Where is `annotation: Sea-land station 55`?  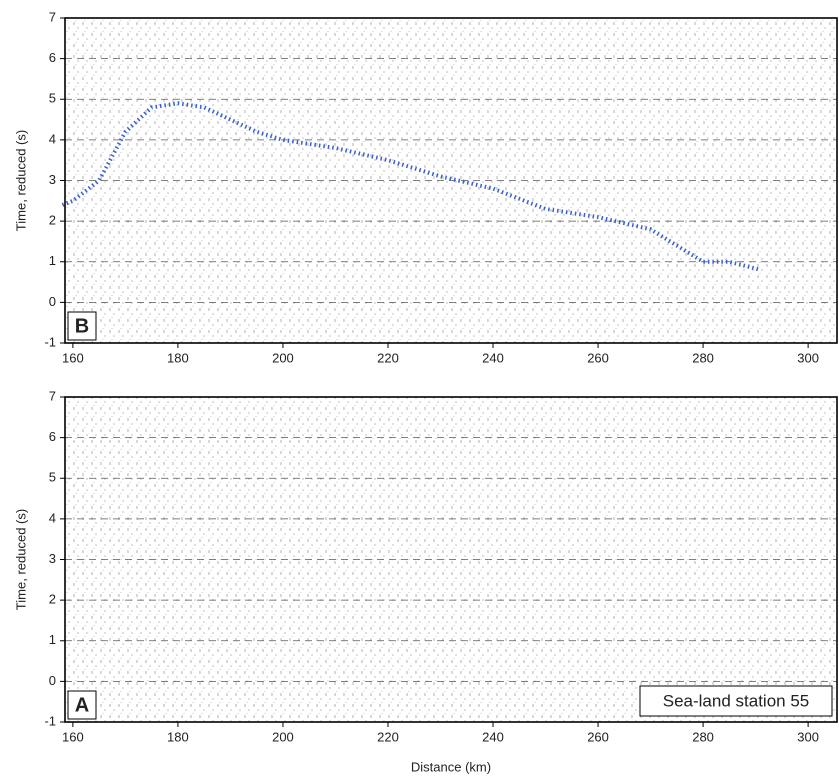 annotation: Sea-land station 55 is located at coordinates (736, 700).